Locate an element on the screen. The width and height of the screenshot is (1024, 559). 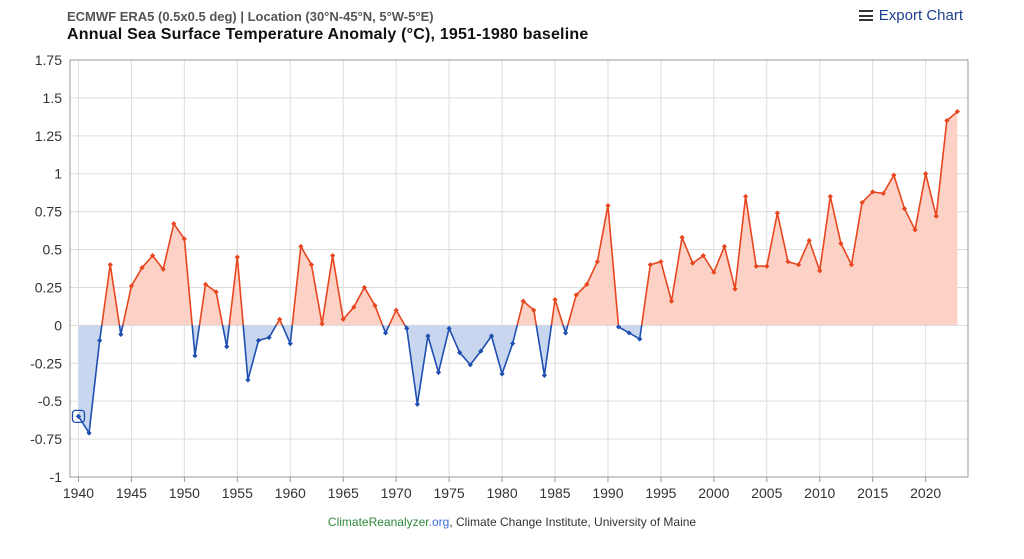
negative-anomaly-line is located at coordinates (360, 380).